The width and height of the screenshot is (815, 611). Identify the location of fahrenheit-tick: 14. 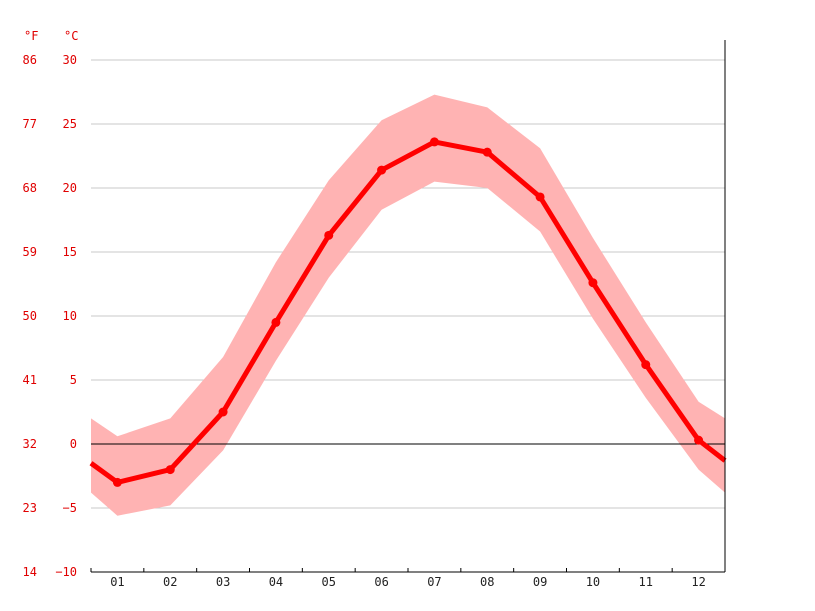
(30, 572).